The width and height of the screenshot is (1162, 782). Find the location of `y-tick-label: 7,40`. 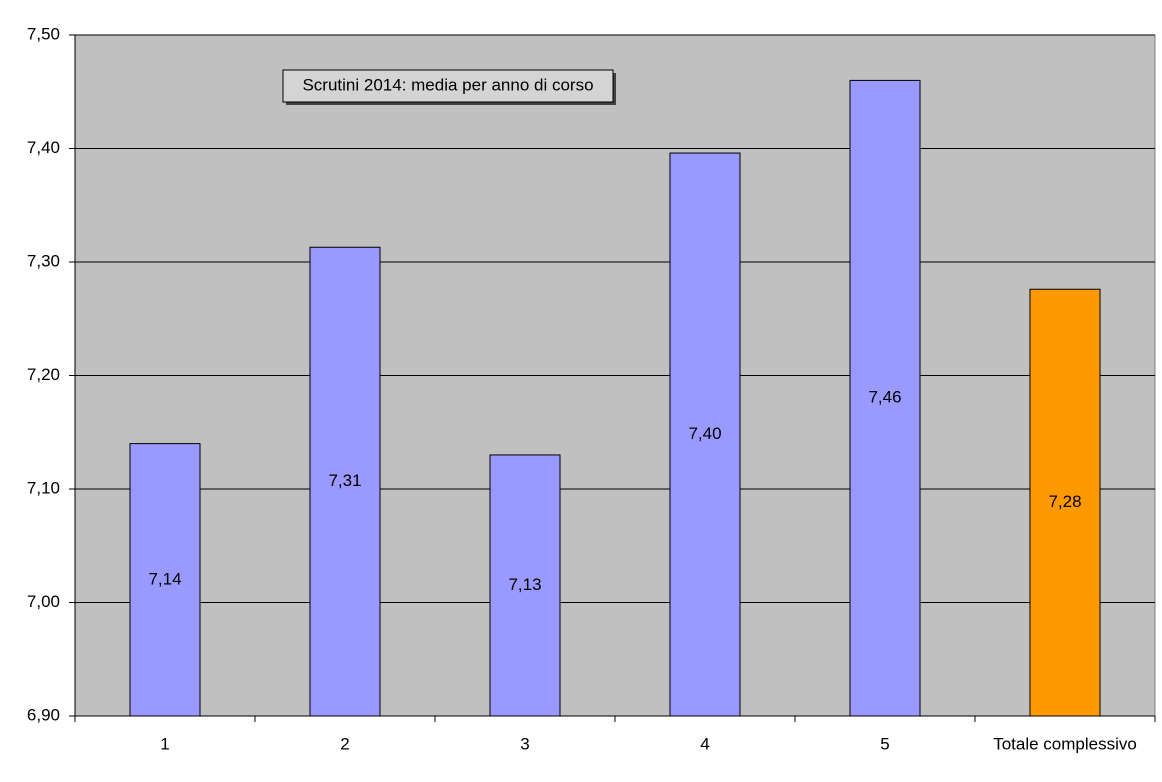

y-tick-label: 7,40 is located at coordinates (43, 147).